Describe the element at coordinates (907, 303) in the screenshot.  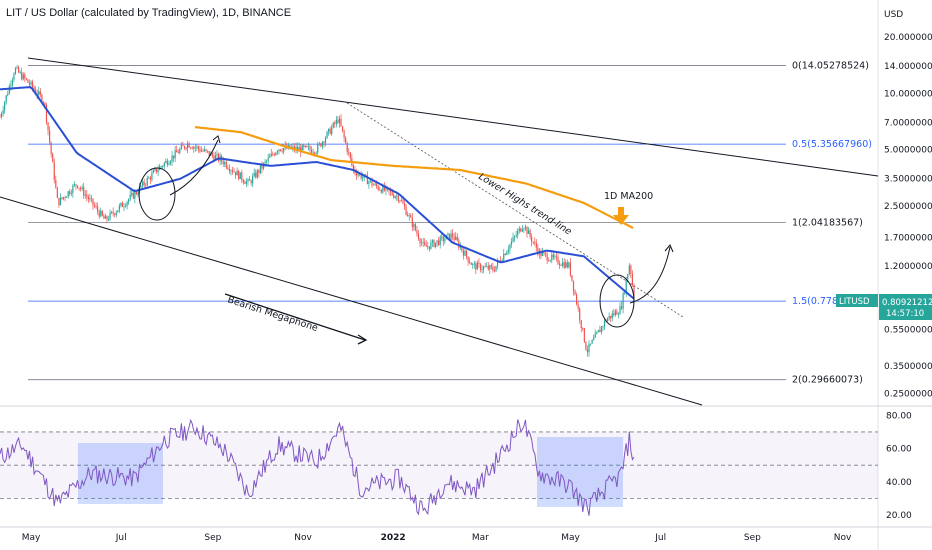
I see `last-price: 0.80921212` at that location.